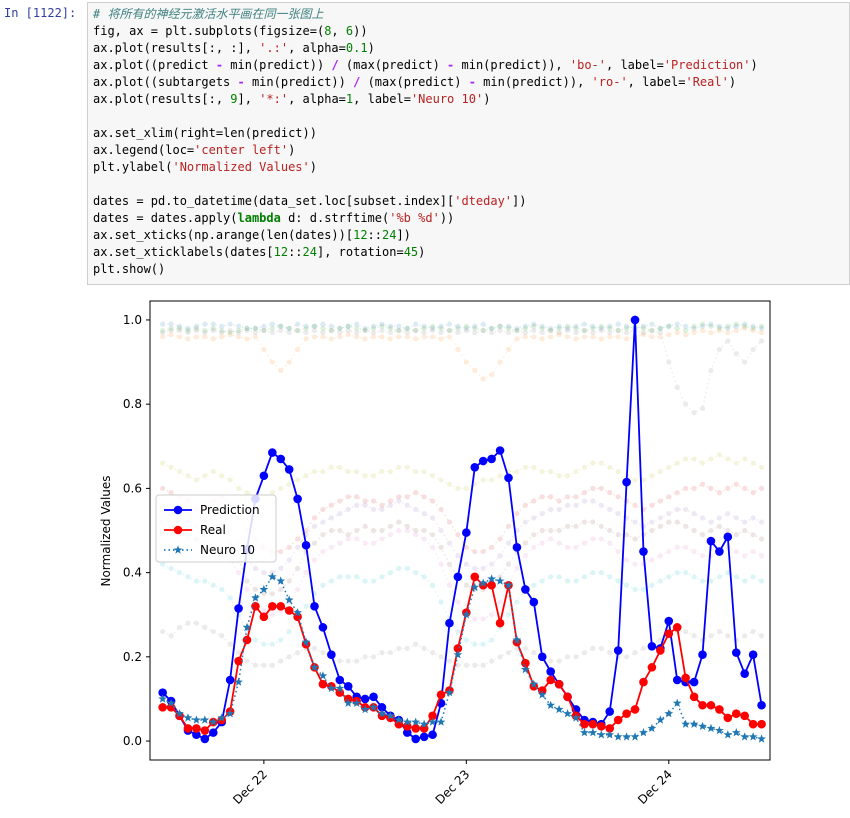 This screenshot has height=818, width=850. I want to click on neuron-trace, so click(462, 604).